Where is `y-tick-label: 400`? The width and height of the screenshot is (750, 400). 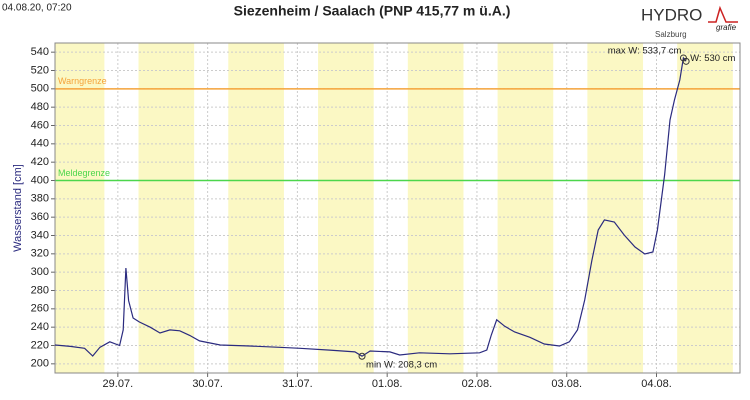 y-tick-label: 400 is located at coordinates (40, 180).